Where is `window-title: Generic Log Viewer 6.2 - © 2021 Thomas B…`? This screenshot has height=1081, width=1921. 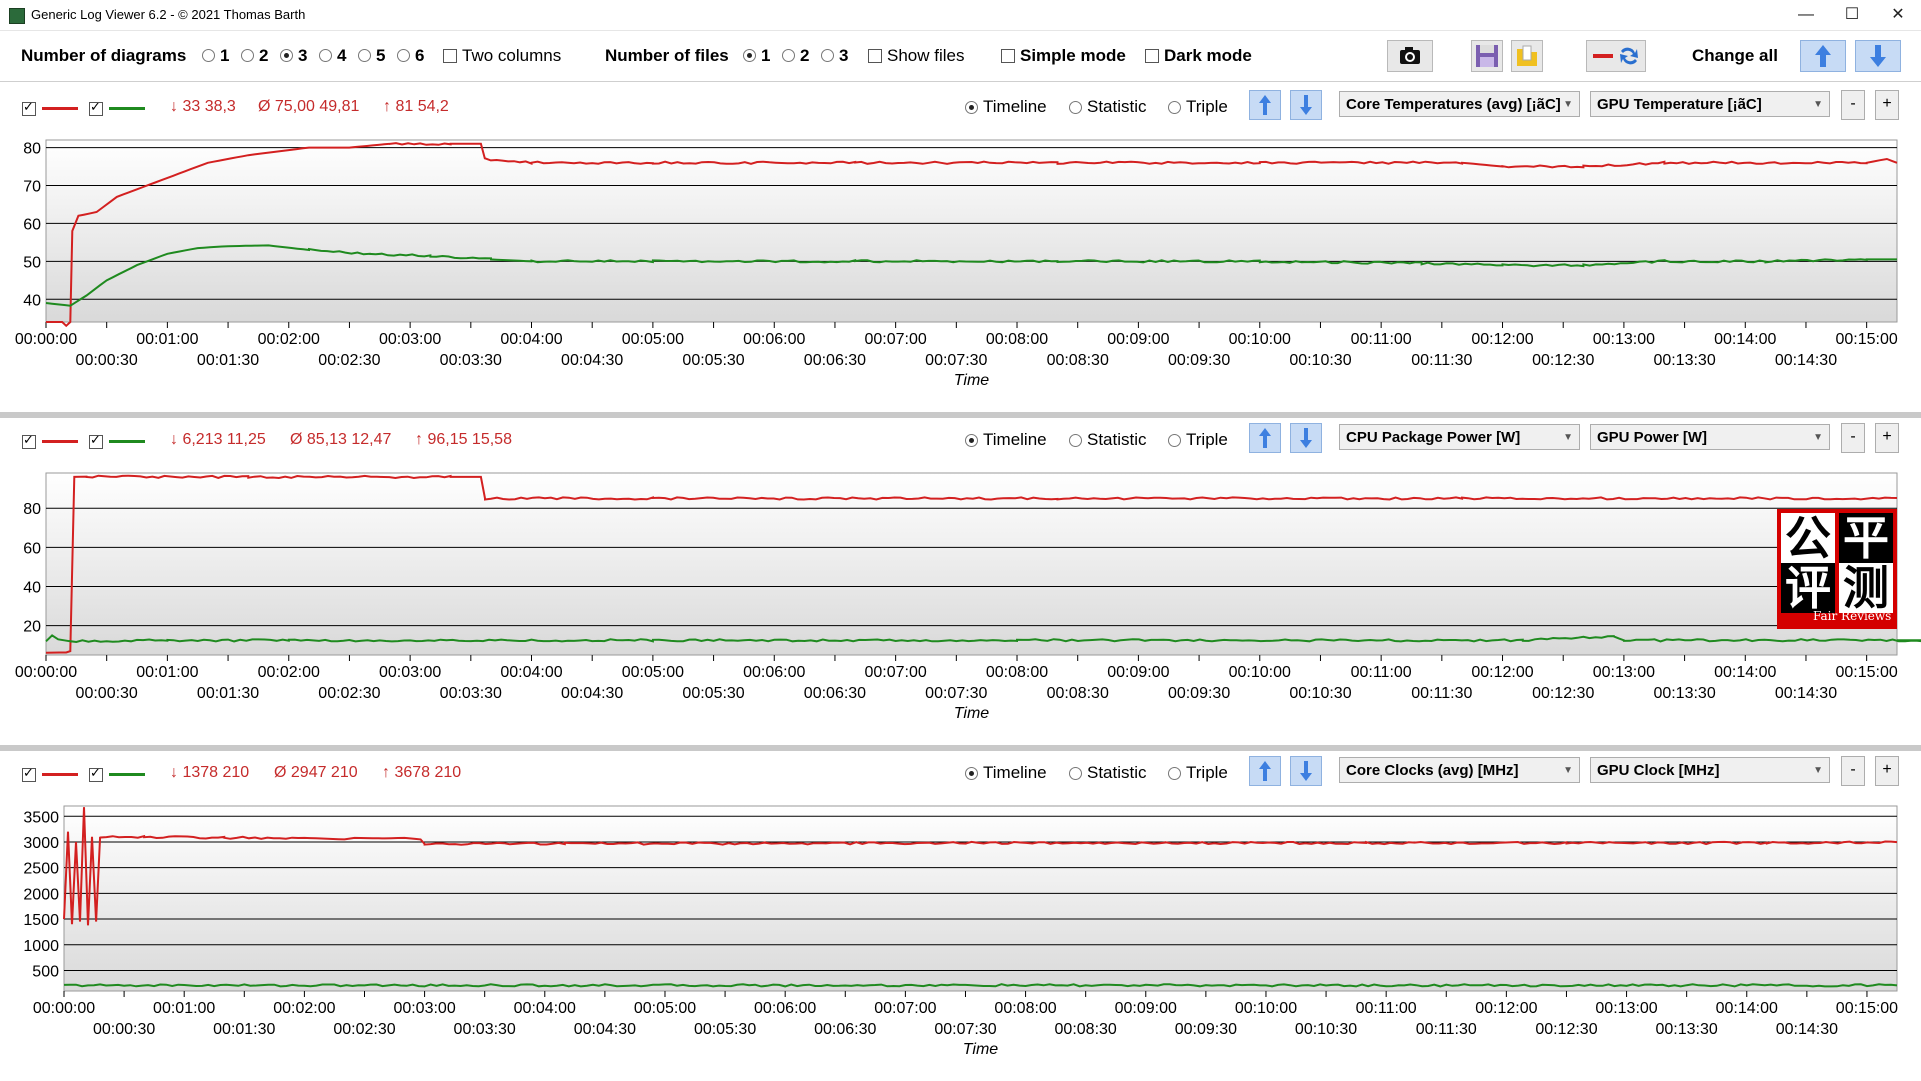 window-title: Generic Log Viewer 6.2 - © 2021 Thomas B… is located at coordinates (168, 14).